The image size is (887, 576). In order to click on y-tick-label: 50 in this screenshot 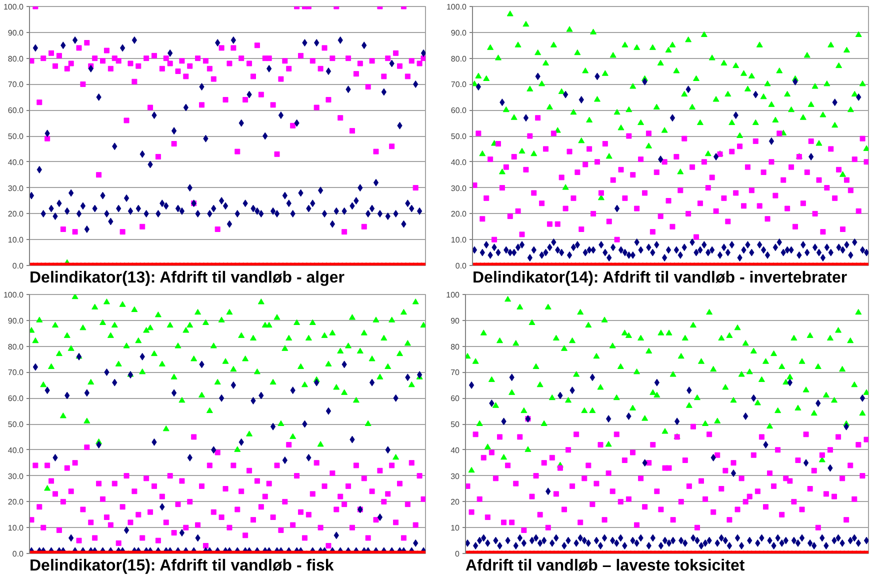, I will do `click(455, 424)`.